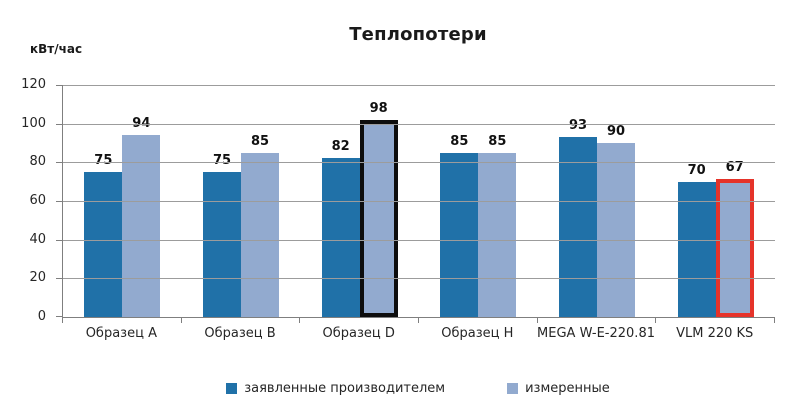 Image resolution: width=808 pixels, height=413 pixels. I want to click on x-category-label: Образец B, so click(240, 333).